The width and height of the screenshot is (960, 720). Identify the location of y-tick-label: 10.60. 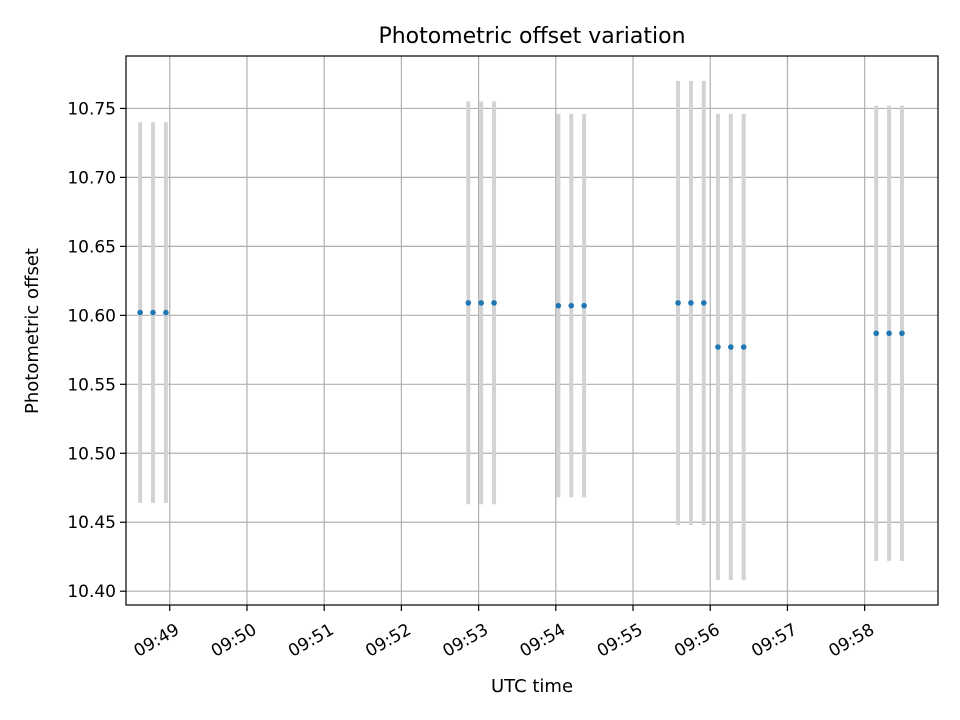
(91, 316).